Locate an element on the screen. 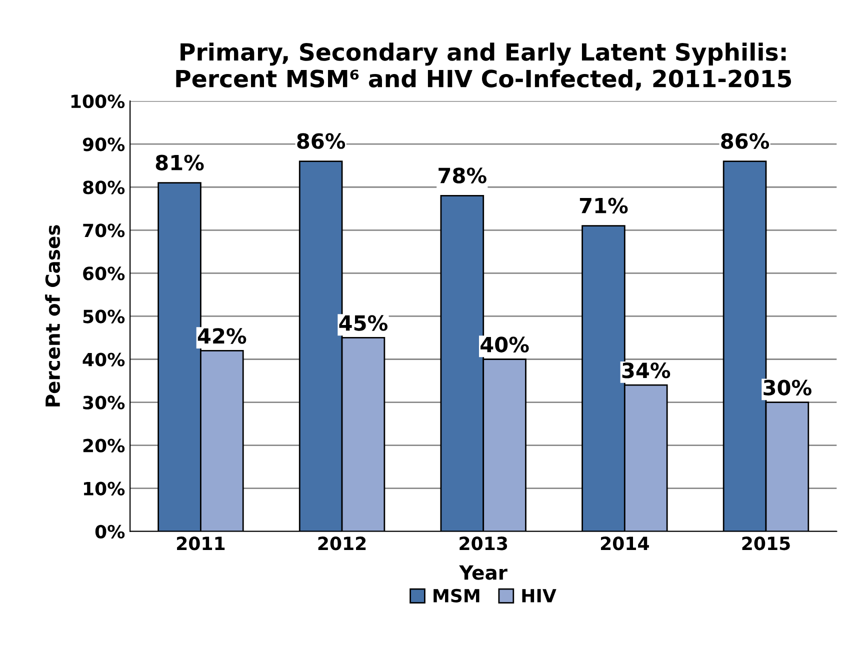 The height and width of the screenshot is (652, 867). y-tick-label: 20% is located at coordinates (104, 445).